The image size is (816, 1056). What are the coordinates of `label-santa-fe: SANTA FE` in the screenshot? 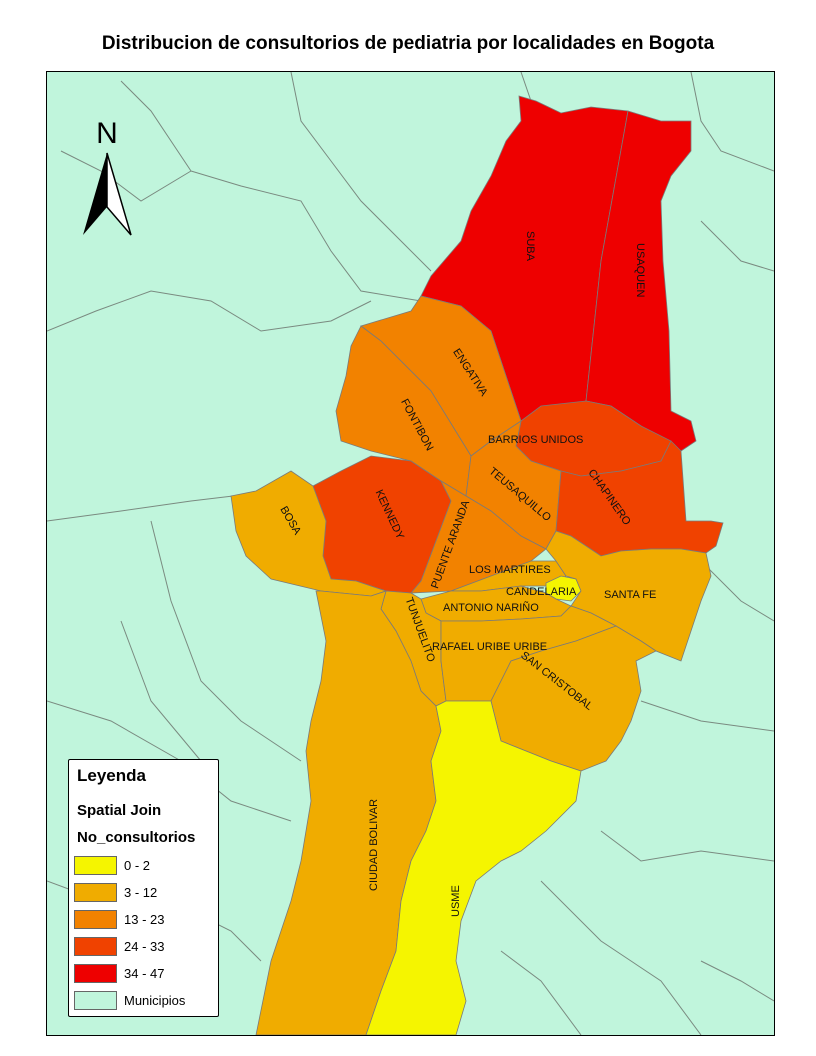 It's located at (630, 595).